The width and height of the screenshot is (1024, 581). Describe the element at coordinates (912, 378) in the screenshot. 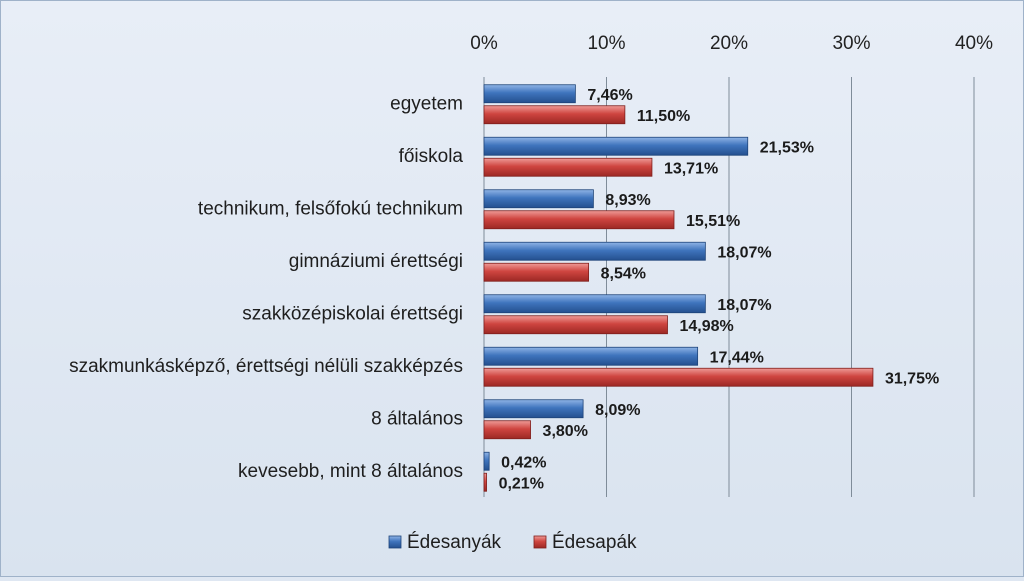

I see `data-label: 31,75%` at that location.